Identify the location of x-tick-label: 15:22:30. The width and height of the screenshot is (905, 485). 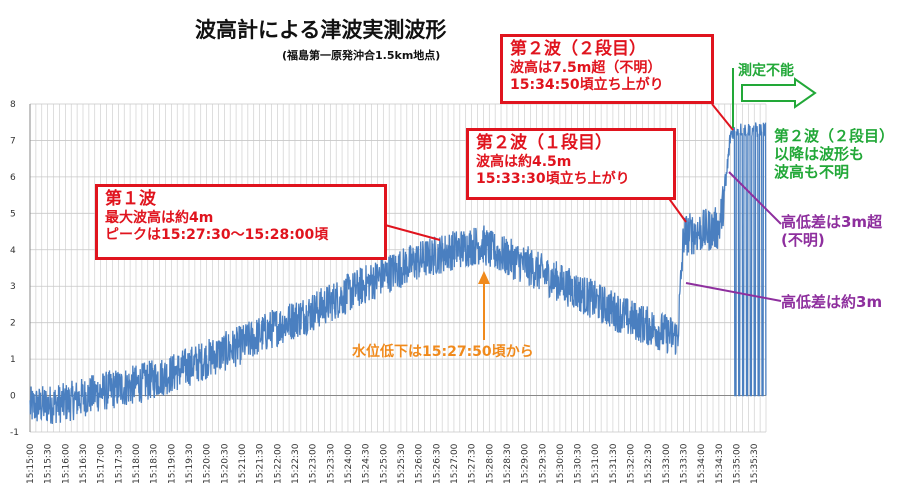
(296, 463).